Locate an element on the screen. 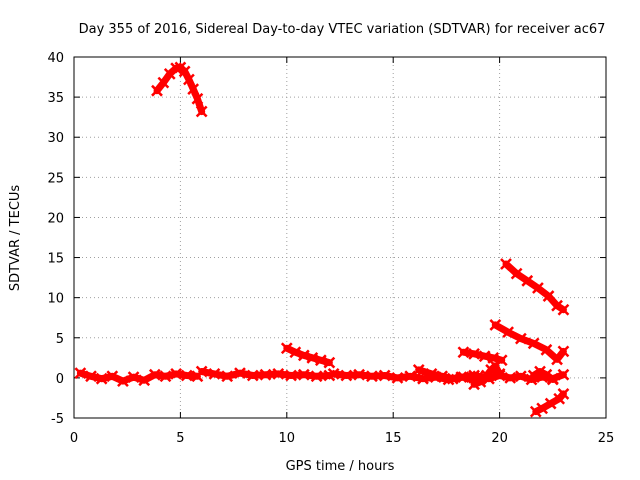 This screenshot has height=480, width=640. y-tick-label: 5 is located at coordinates (60, 339).